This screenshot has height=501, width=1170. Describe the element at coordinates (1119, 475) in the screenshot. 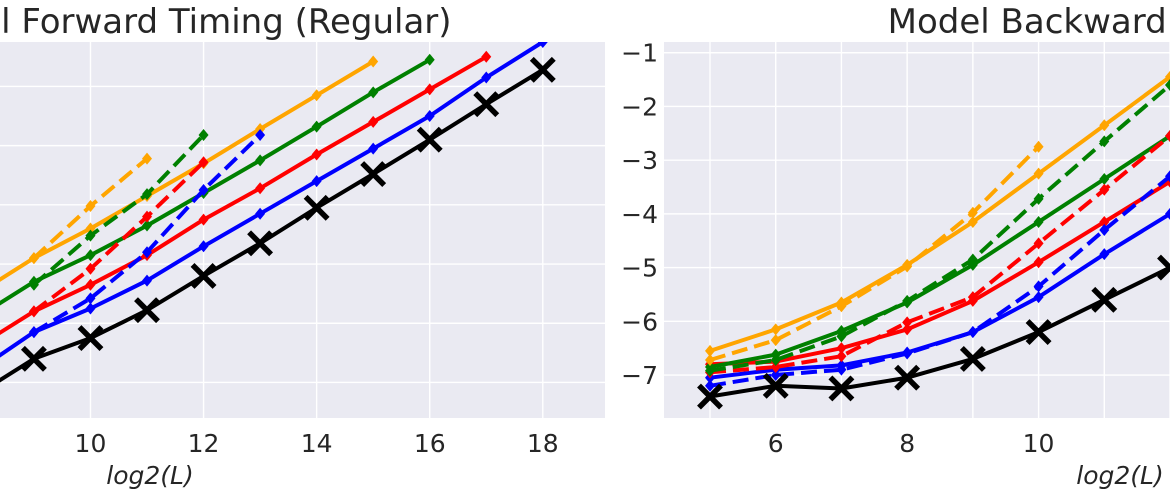

I see `backward-x-axis-label: log2(L)` at that location.